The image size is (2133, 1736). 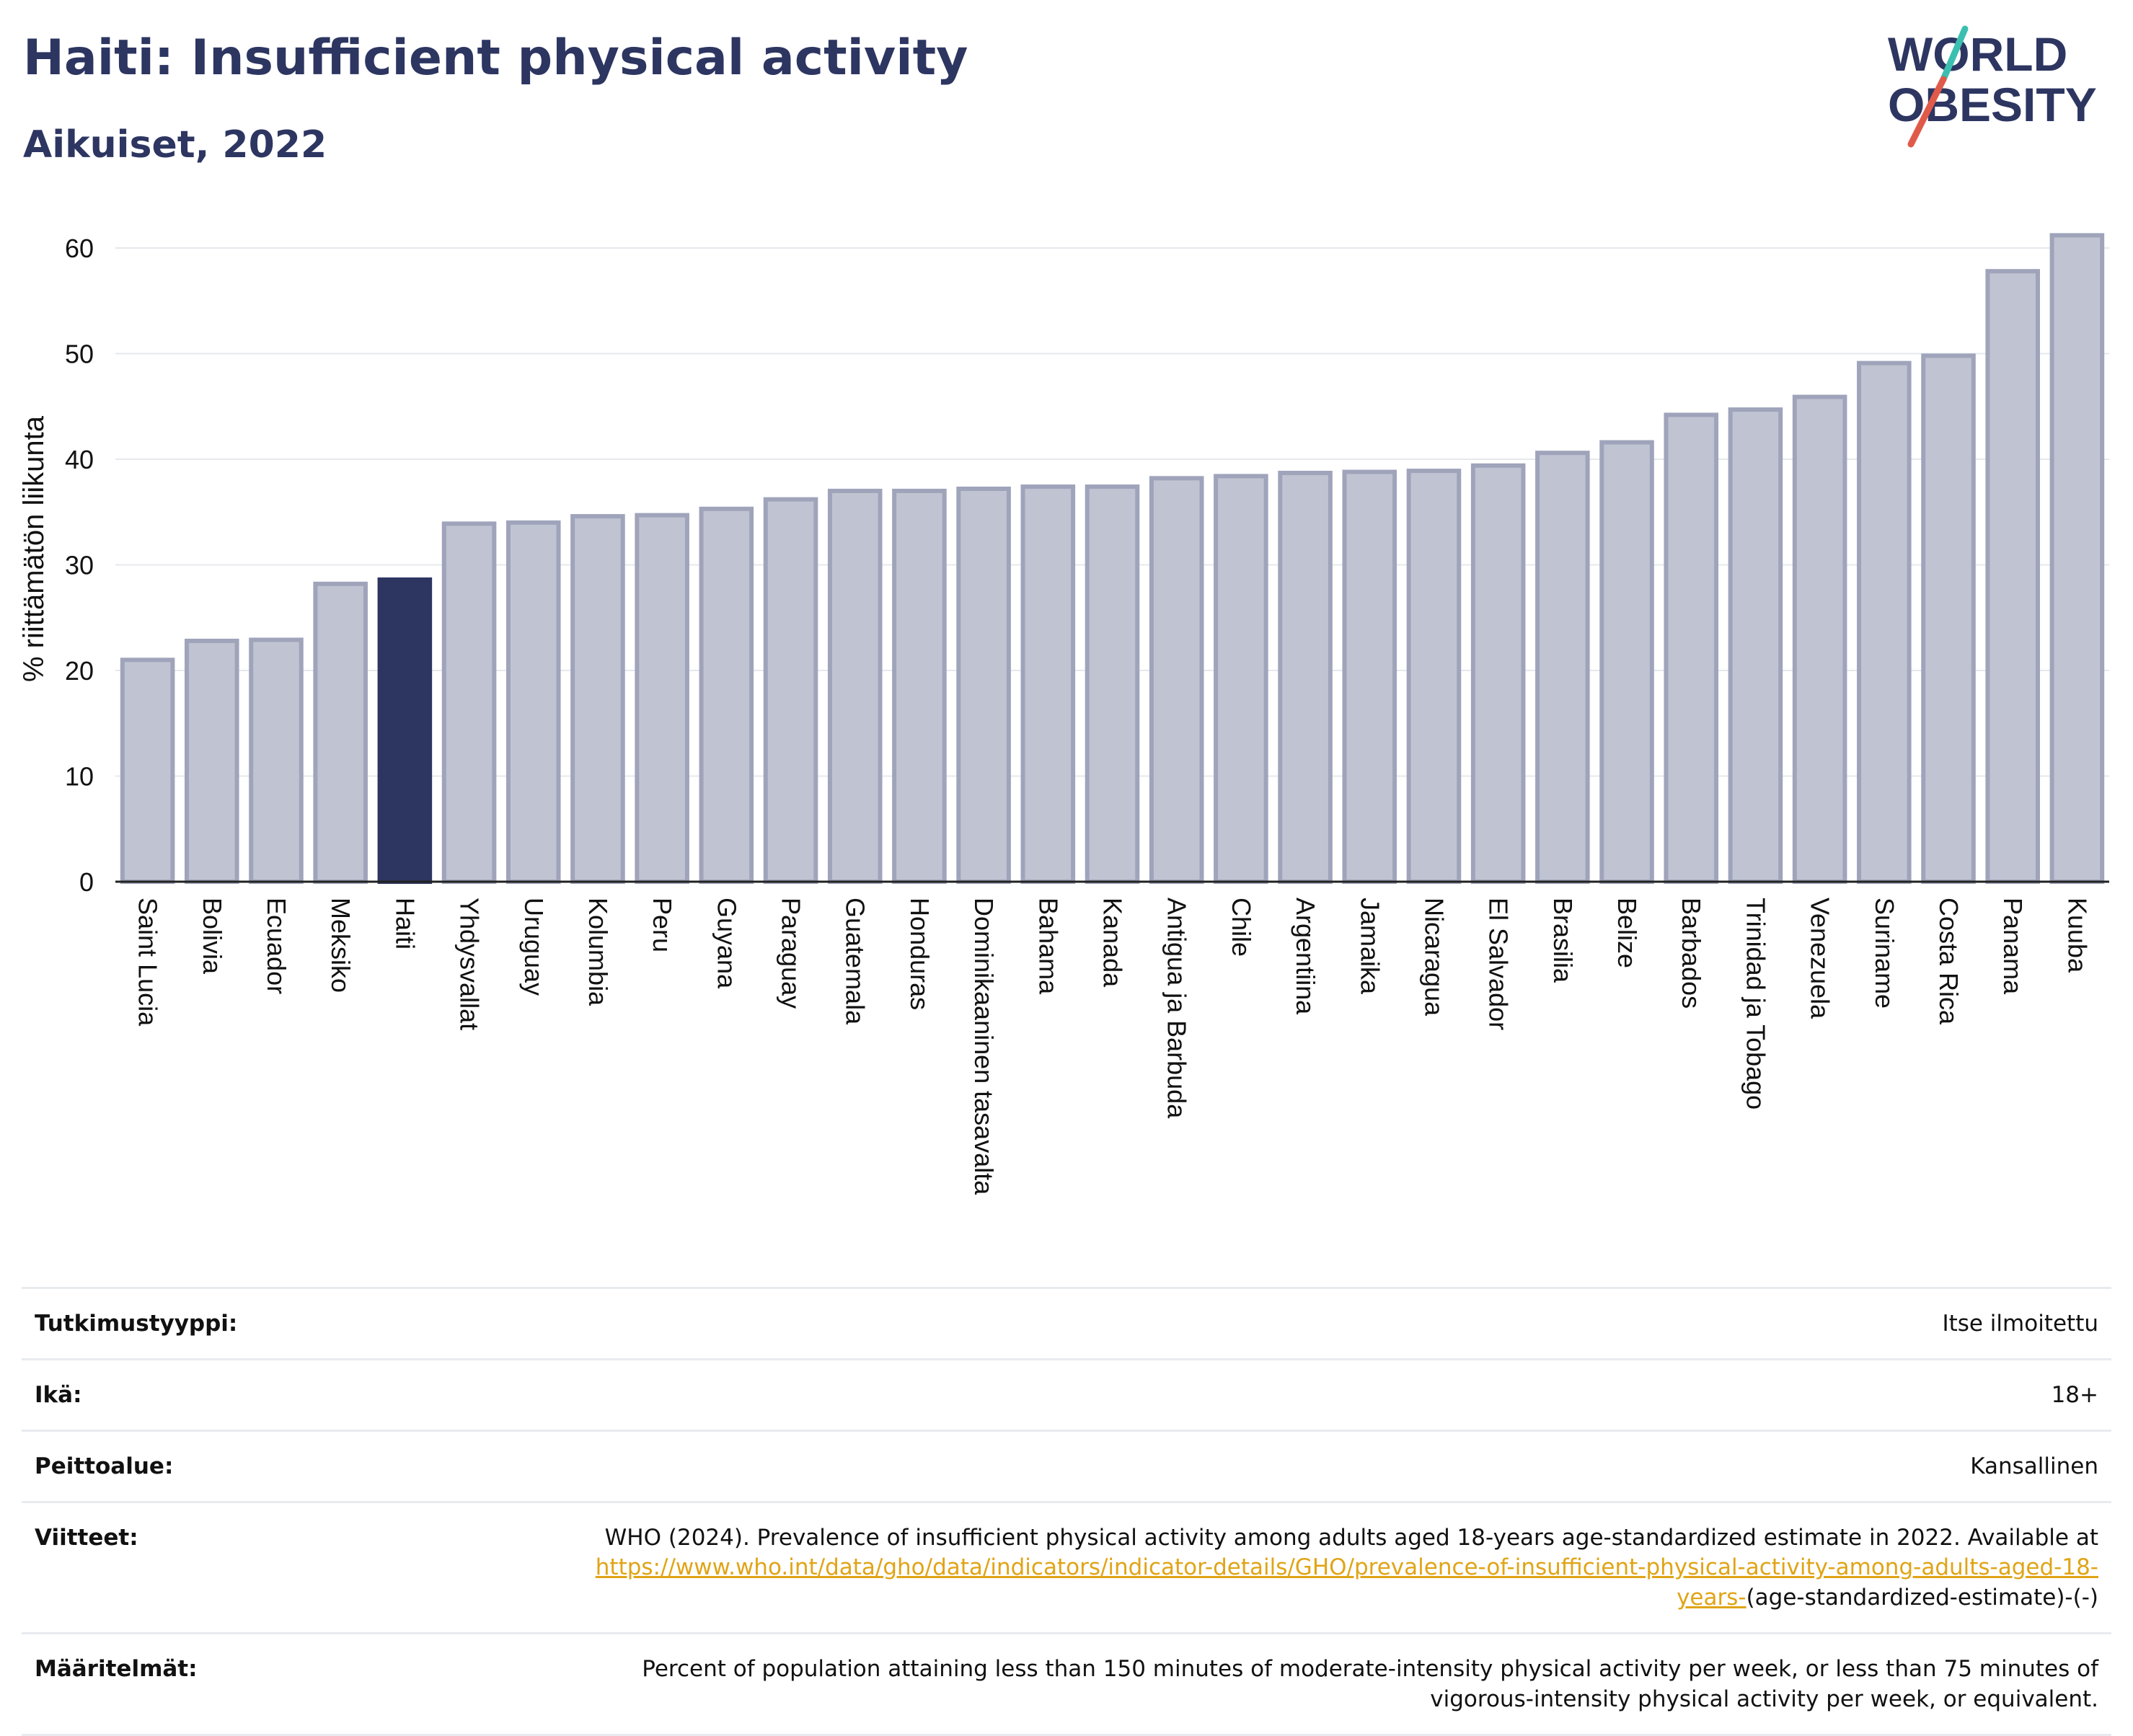 What do you see at coordinates (137, 1324) in the screenshot?
I see `info-label: Tutkimustyyppi:` at bounding box center [137, 1324].